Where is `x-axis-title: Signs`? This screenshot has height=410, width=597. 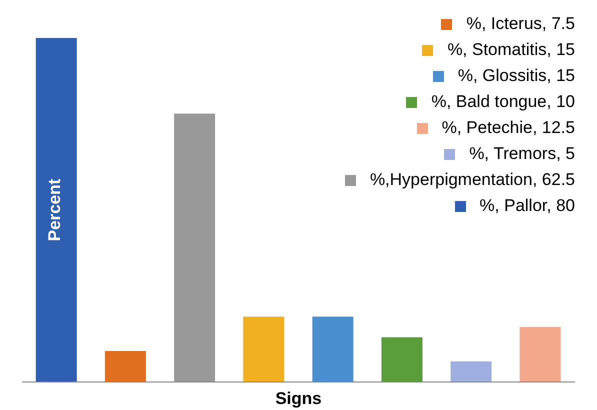 x-axis-title: Signs is located at coordinates (298, 398).